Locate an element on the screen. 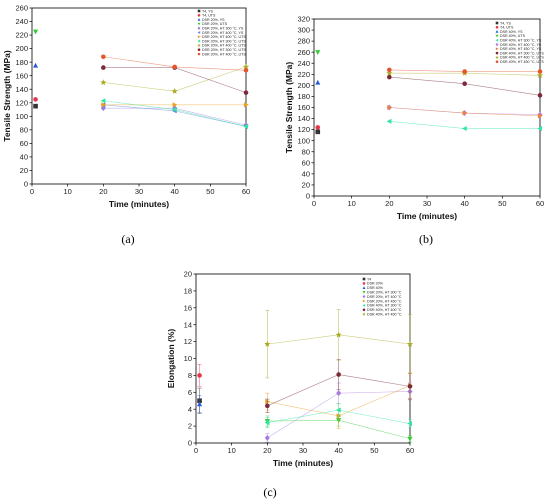 This screenshot has height=504, width=550. series-line is located at coordinates (175, 79).